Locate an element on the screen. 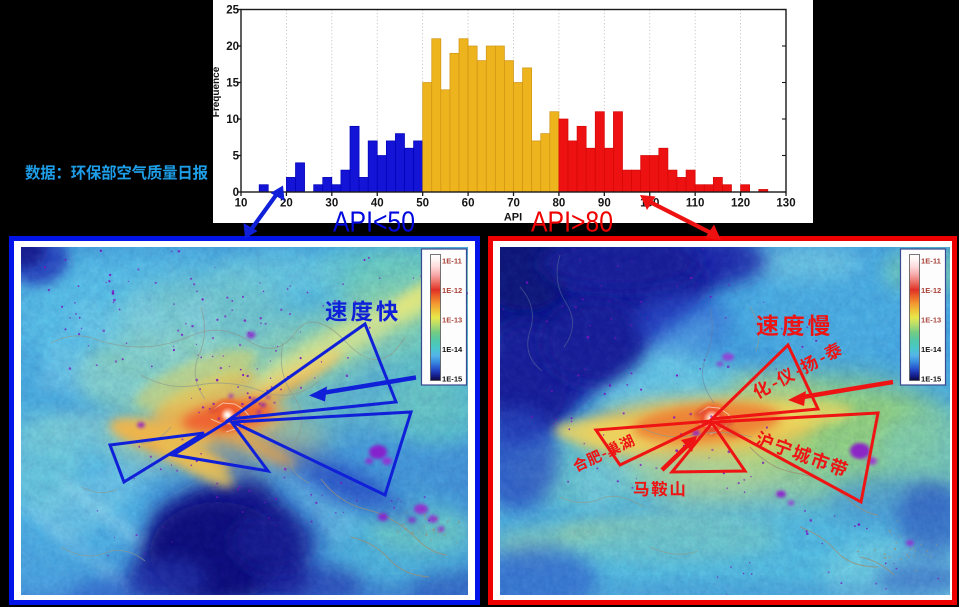 The width and height of the screenshot is (959, 607). svg-text: 90 is located at coordinates (604, 204).